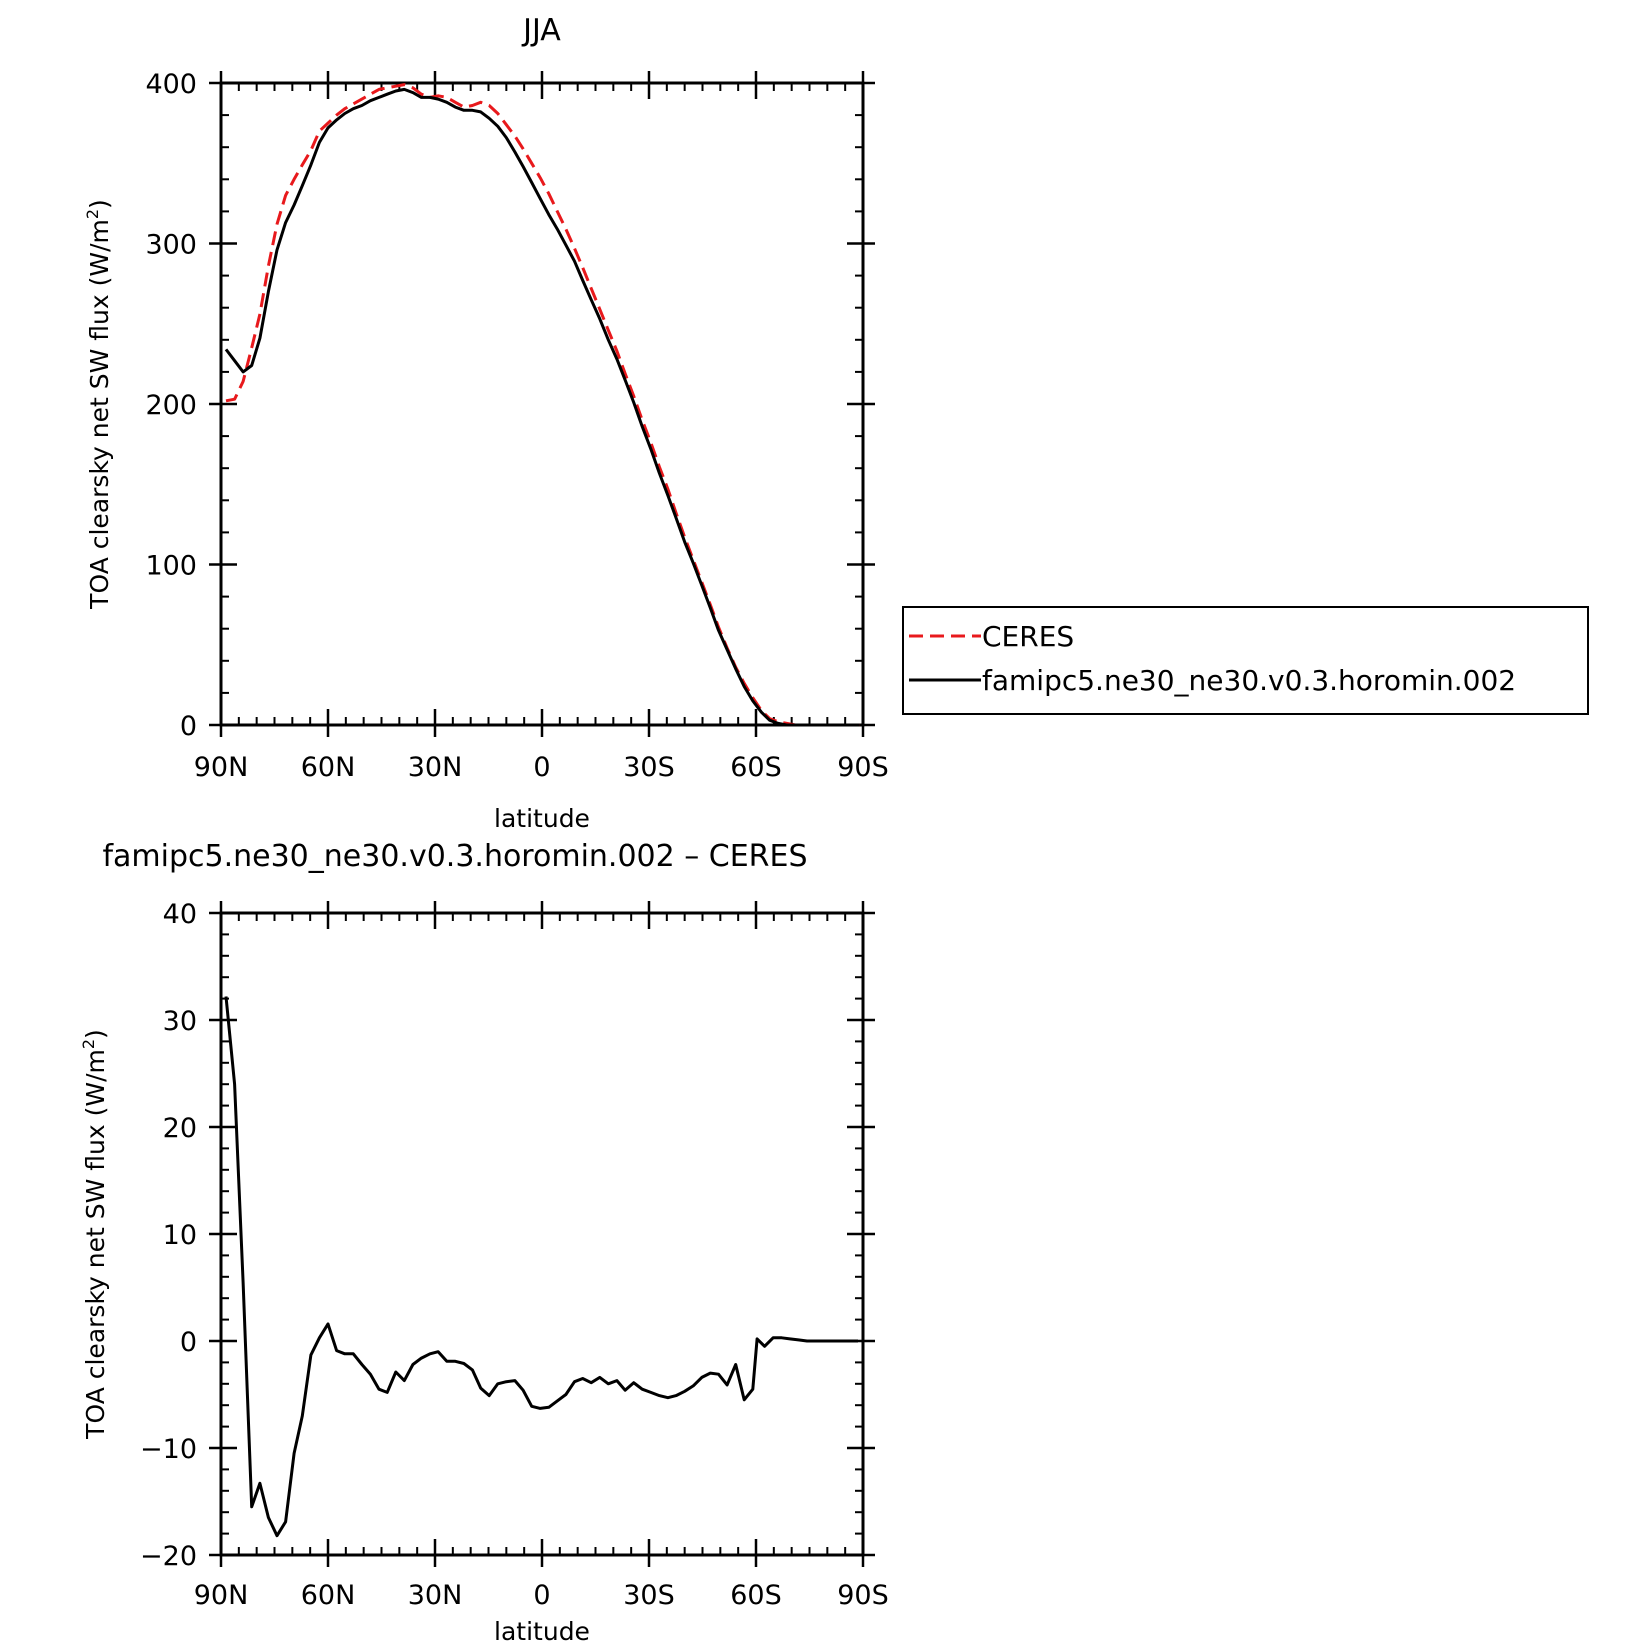 This screenshot has width=1647, height=1647. What do you see at coordinates (171, 84) in the screenshot?
I see `y-tick-label: 400` at bounding box center [171, 84].